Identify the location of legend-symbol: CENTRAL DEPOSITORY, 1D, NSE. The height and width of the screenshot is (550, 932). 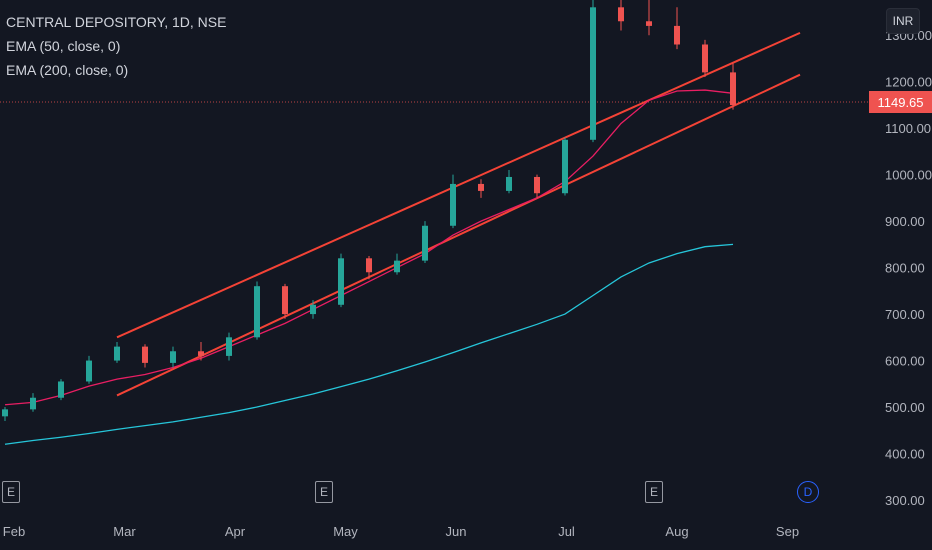
(116, 22).